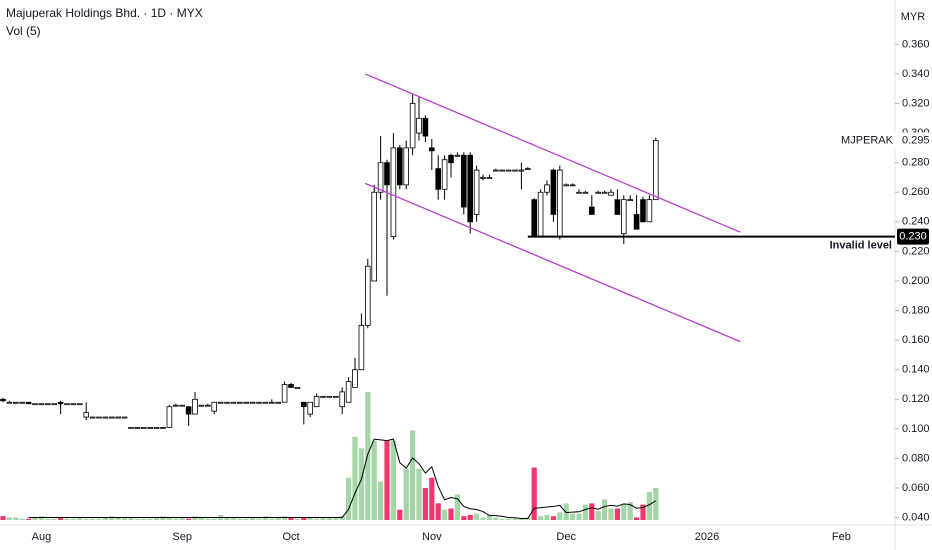 This screenshot has width=932, height=550. I want to click on y-tick-label: 0.080, so click(916, 458).